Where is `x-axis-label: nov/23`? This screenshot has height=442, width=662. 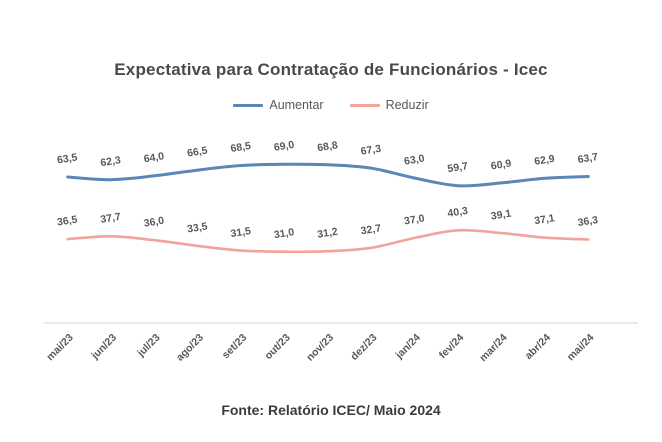
x-axis-label: nov/23 is located at coordinates (320, 348).